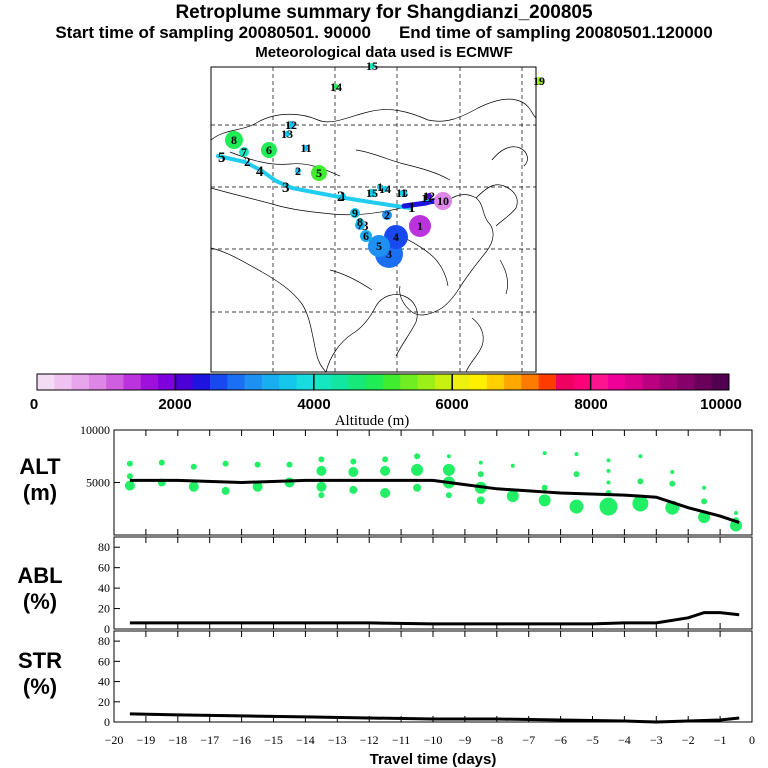 This screenshot has width=768, height=768. I want to click on str-panel-frame, so click(433, 676).